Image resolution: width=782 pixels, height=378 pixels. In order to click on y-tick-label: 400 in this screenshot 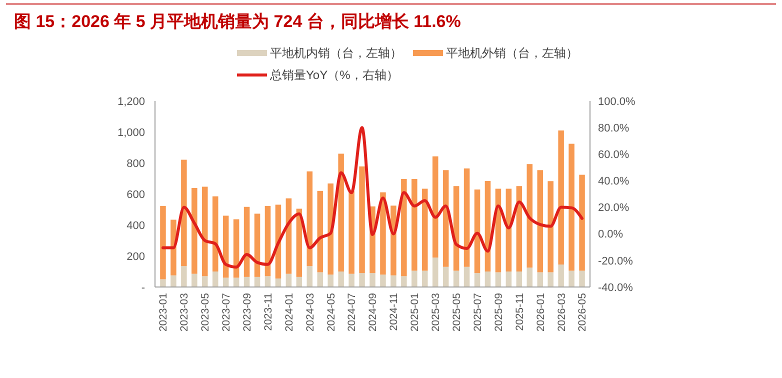, I will do `click(135, 226)`.